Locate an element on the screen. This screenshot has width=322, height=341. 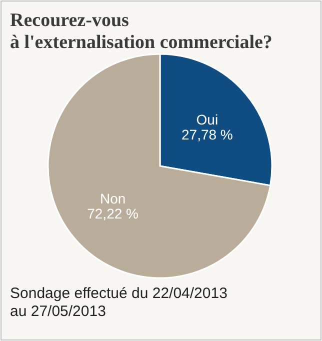
data-label: 72,22 % is located at coordinates (112, 214).